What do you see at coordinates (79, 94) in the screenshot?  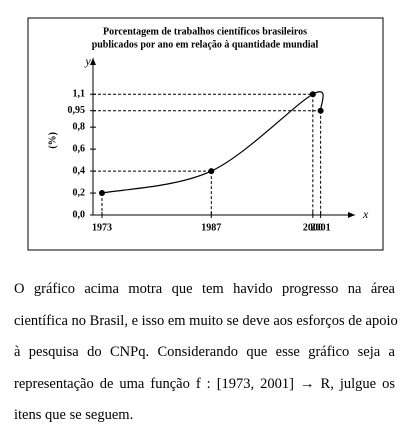 I see `y-tick-label: 1,1` at bounding box center [79, 94].